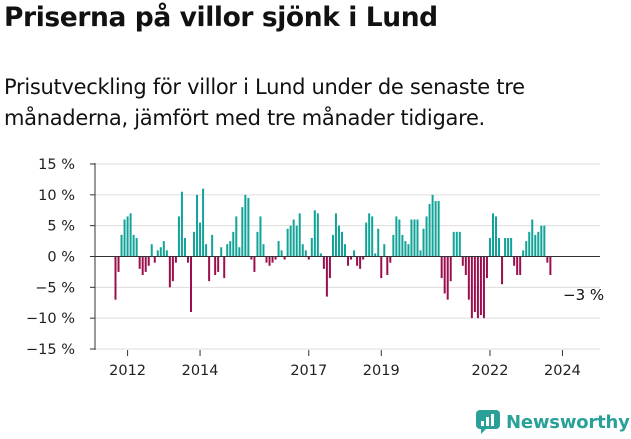 The width and height of the screenshot is (631, 439). I want to click on y-axis-ticks: 15 % 10 % 5 % 0 % −5 % −10 % −15 %, so click(60, 257).